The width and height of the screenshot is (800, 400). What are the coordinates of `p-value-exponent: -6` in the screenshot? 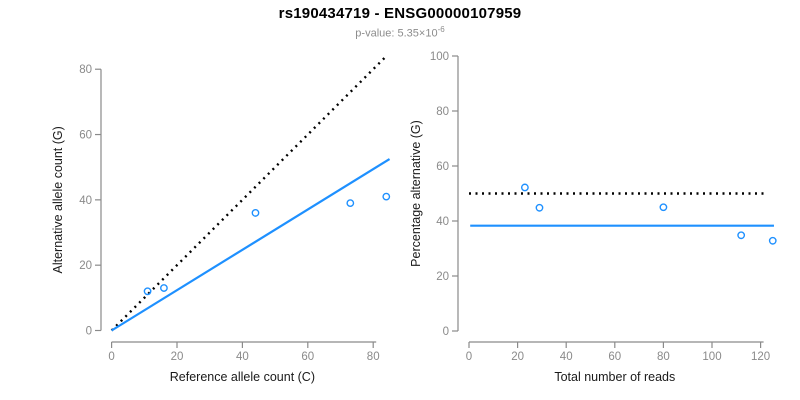 It's located at (441, 29).